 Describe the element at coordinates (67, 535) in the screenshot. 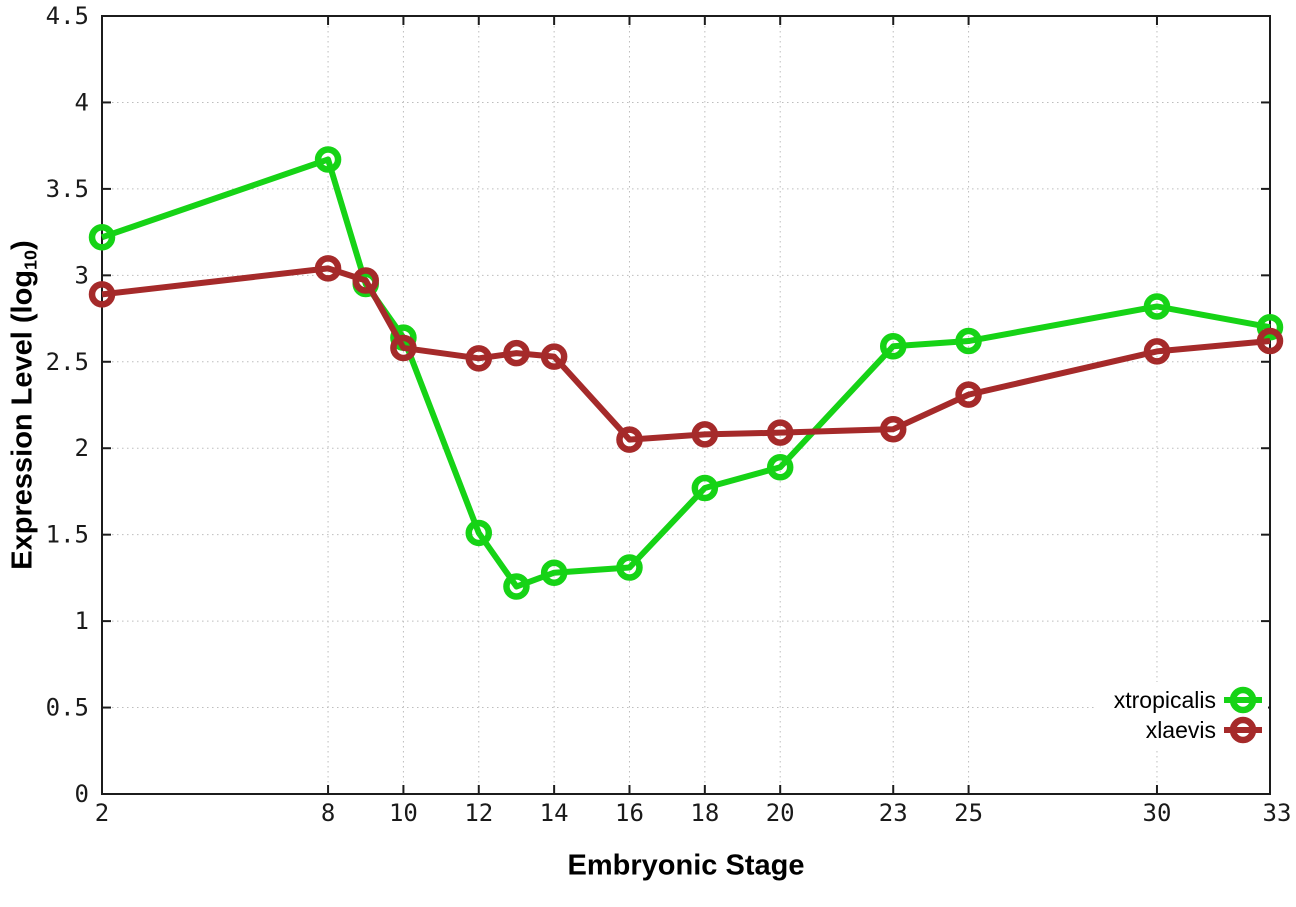

I see `y-tick-label: 1.5` at that location.